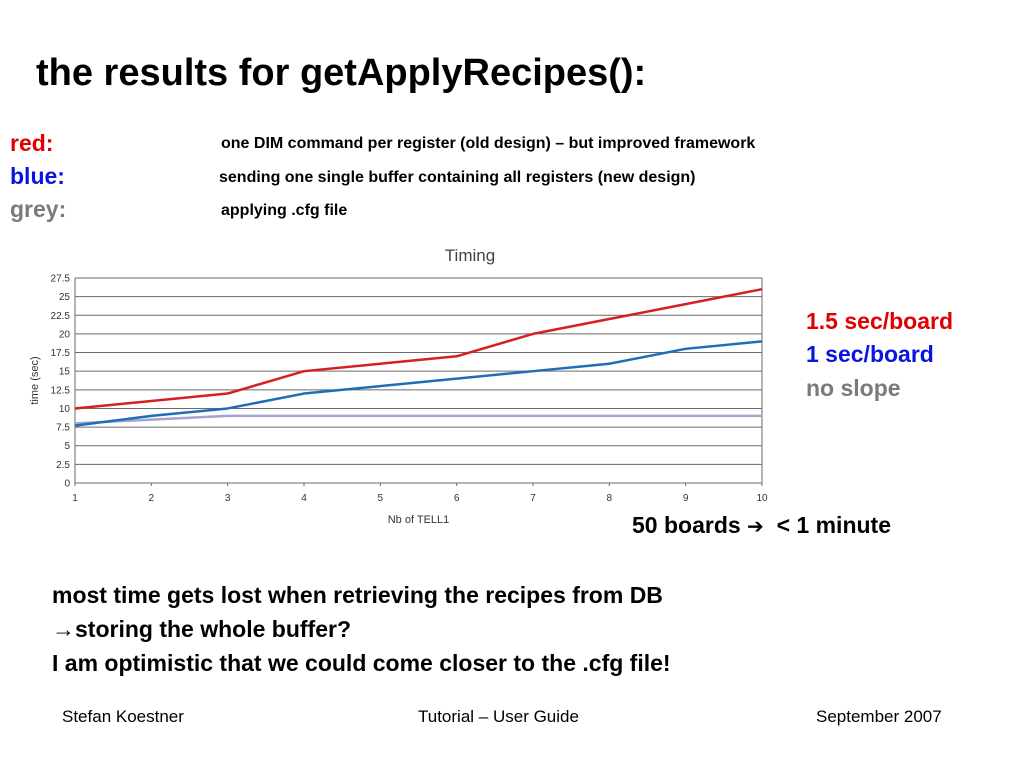 The height and width of the screenshot is (768, 1024). What do you see at coordinates (418, 383) in the screenshot?
I see `series-line-blue` at bounding box center [418, 383].